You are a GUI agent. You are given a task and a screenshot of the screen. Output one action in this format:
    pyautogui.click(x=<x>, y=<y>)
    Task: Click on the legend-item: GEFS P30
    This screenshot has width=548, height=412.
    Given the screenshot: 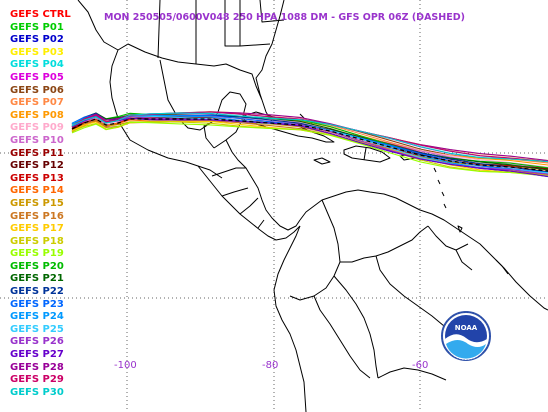 What is the action you would take?
    pyautogui.click(x=37, y=392)
    